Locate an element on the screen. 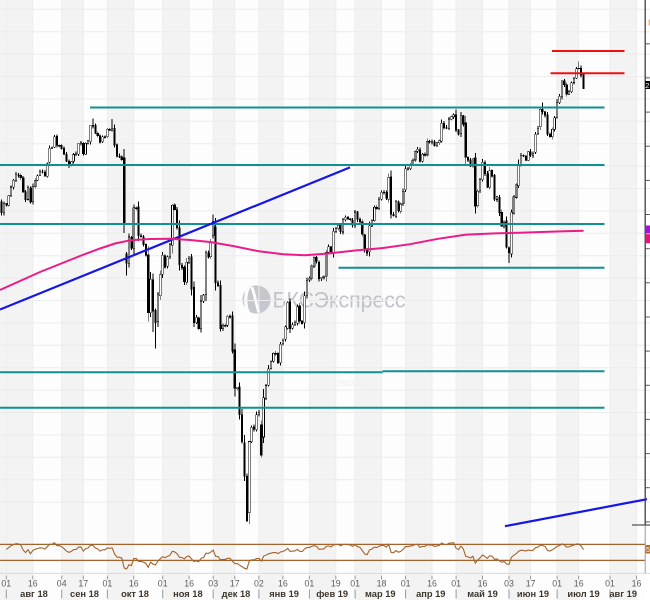 The height and width of the screenshot is (600, 650). svg-text: янв 19 is located at coordinates (284, 594).